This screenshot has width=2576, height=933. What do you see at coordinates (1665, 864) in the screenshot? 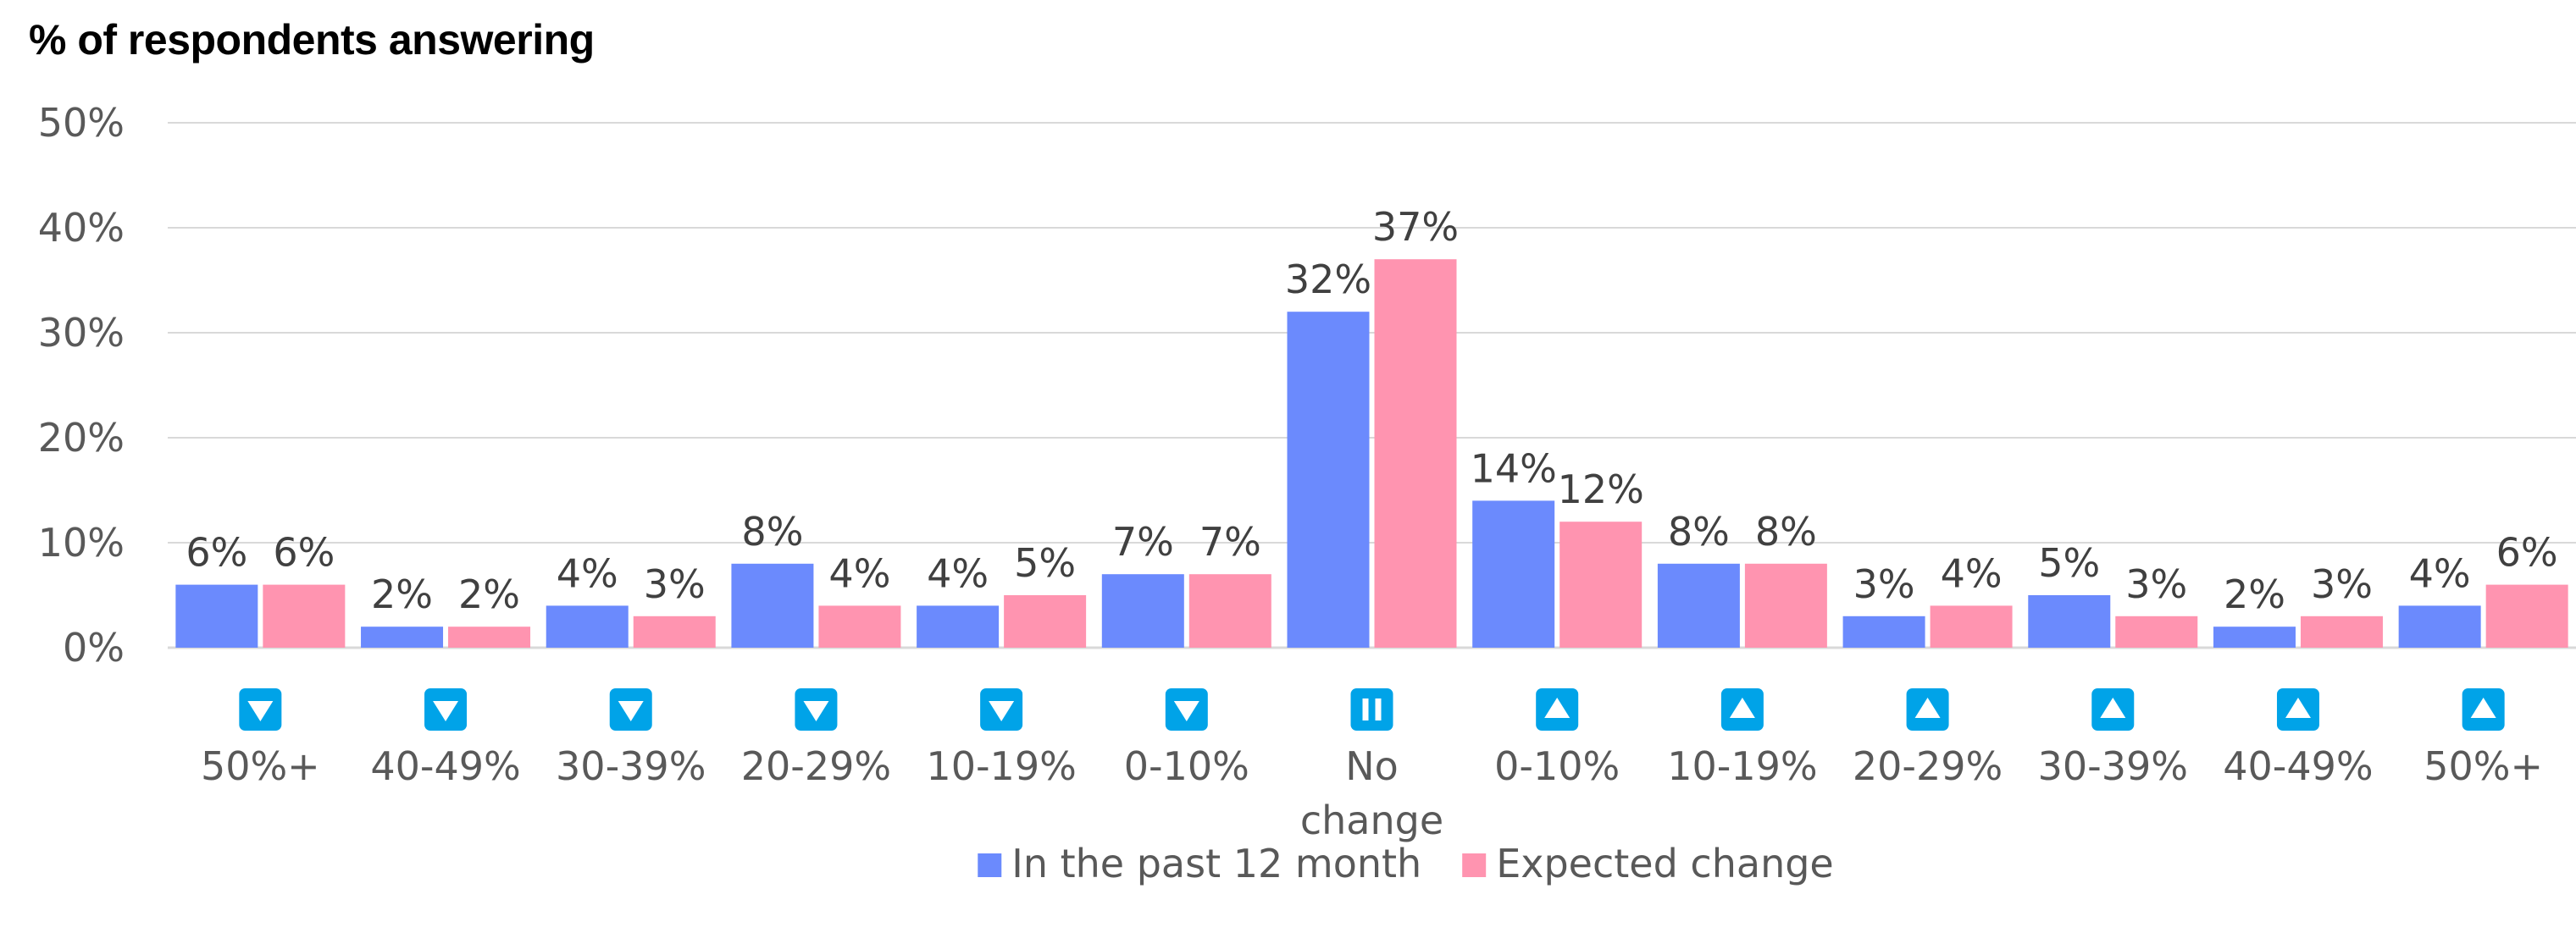
I see `legend-label: Expected change` at bounding box center [1665, 864].